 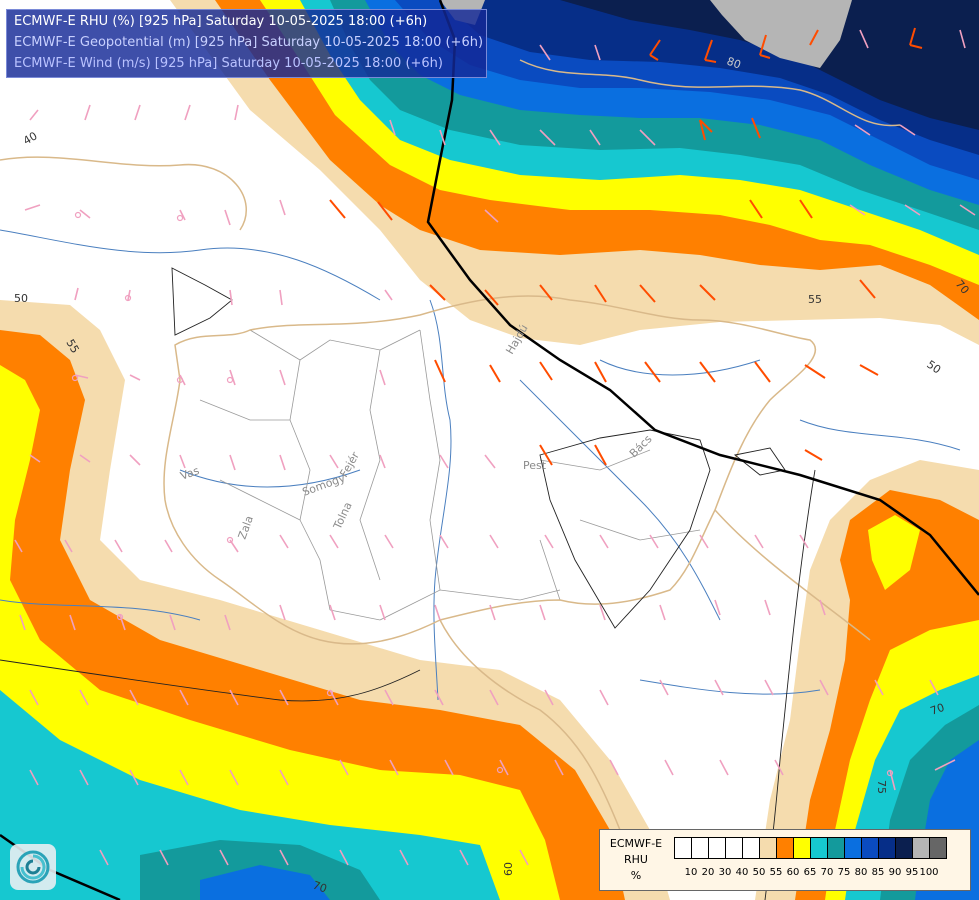 I want to click on legend-title-line: %, so click(x=636, y=875).